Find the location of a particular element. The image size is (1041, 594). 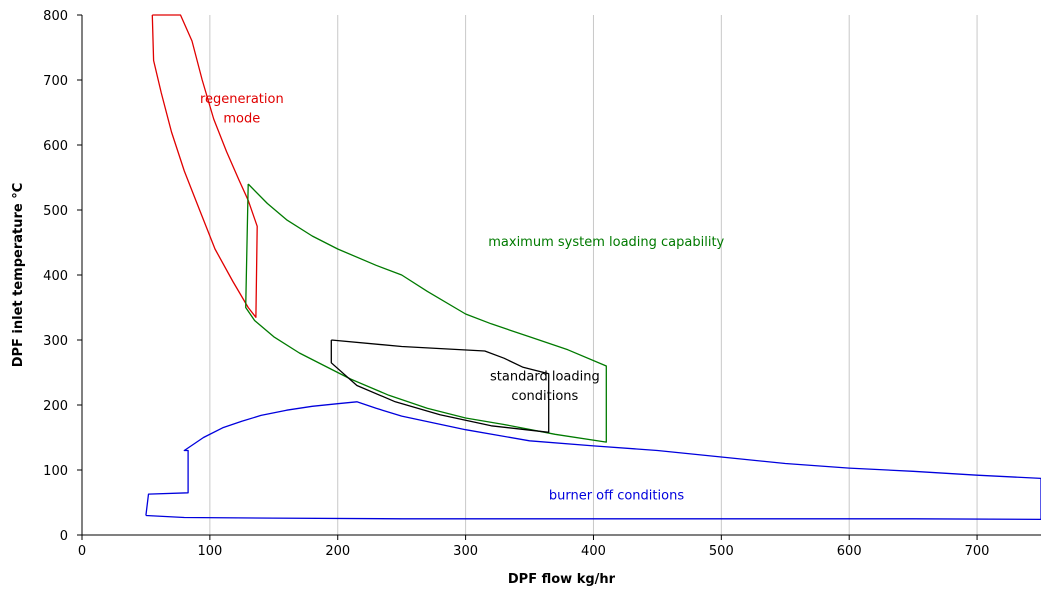

y-axis-title: DPF inlet temperature °C is located at coordinates (18, 275).